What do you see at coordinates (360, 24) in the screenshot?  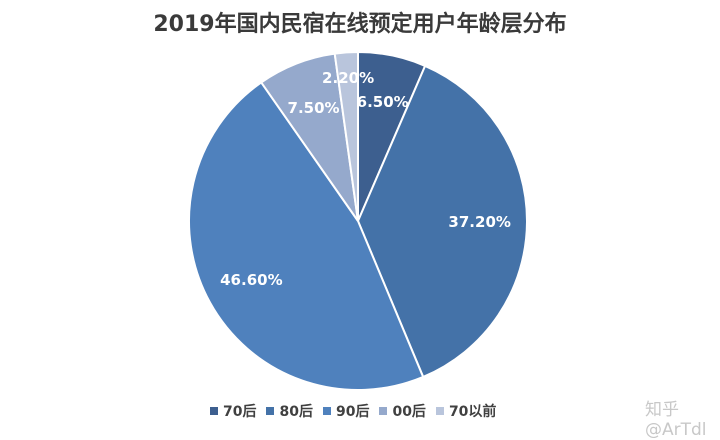 I see `chart-title: 2019年国内民宿在线预定用户年龄层分布` at bounding box center [360, 24].